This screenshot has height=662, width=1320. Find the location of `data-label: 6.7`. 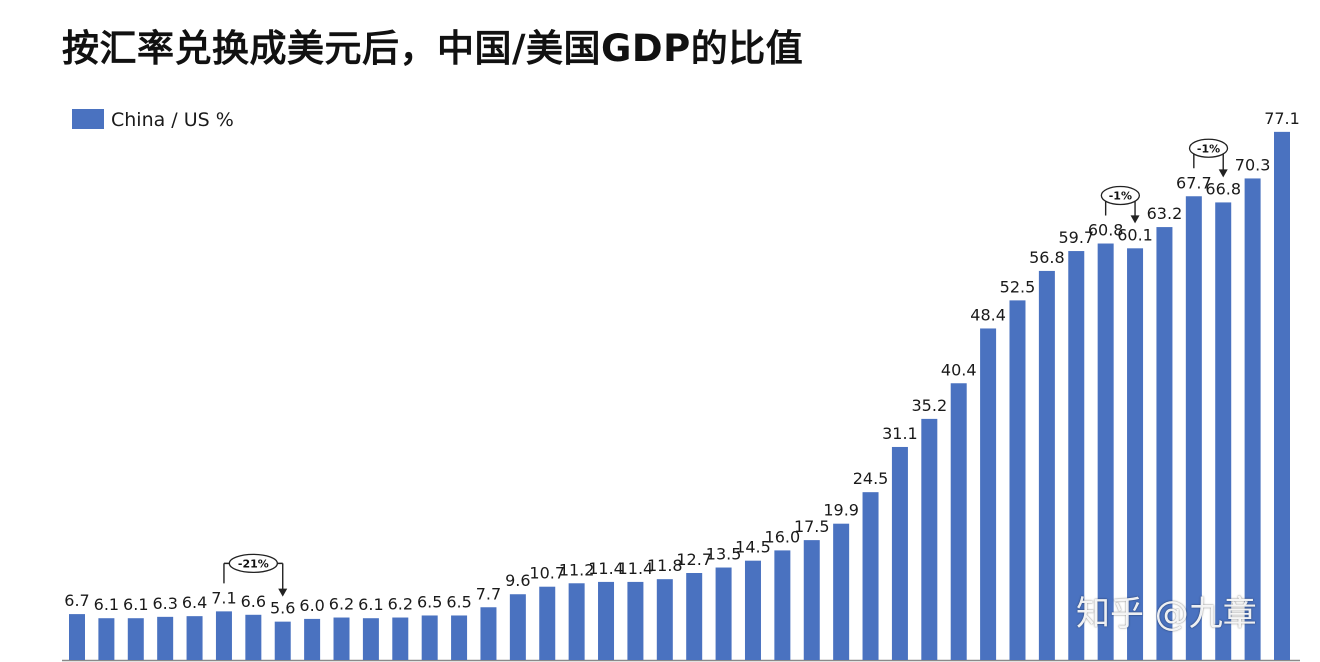

data-label: 6.7 is located at coordinates (76, 600).